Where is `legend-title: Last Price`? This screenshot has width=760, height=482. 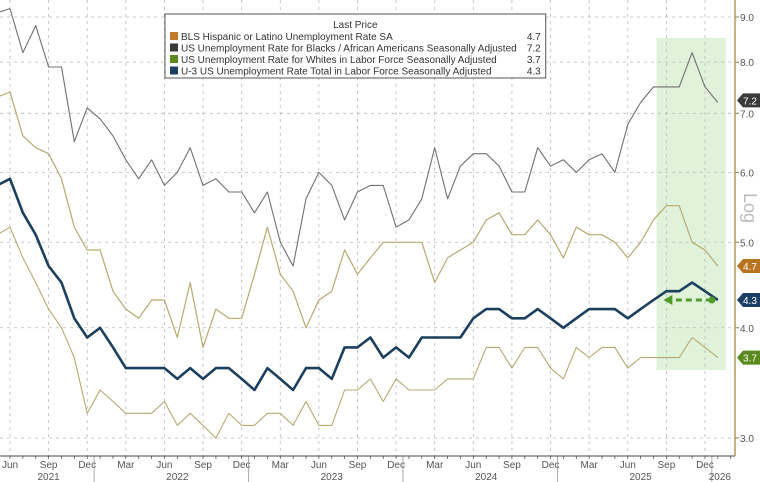
legend-title: Last Price is located at coordinates (355, 25).